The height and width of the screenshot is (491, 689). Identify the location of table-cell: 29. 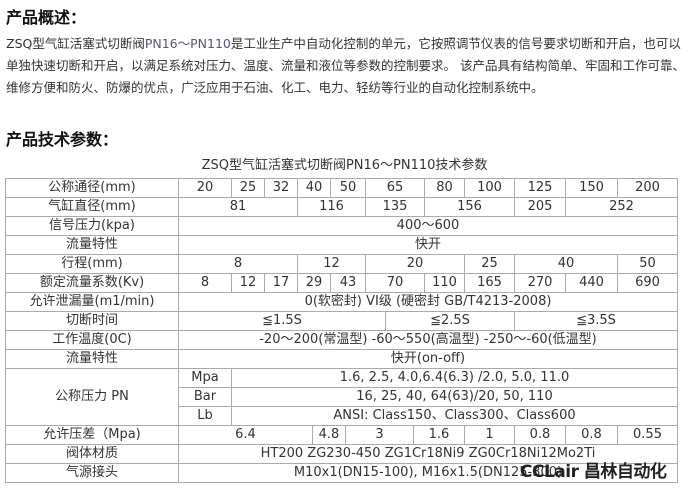
(314, 283).